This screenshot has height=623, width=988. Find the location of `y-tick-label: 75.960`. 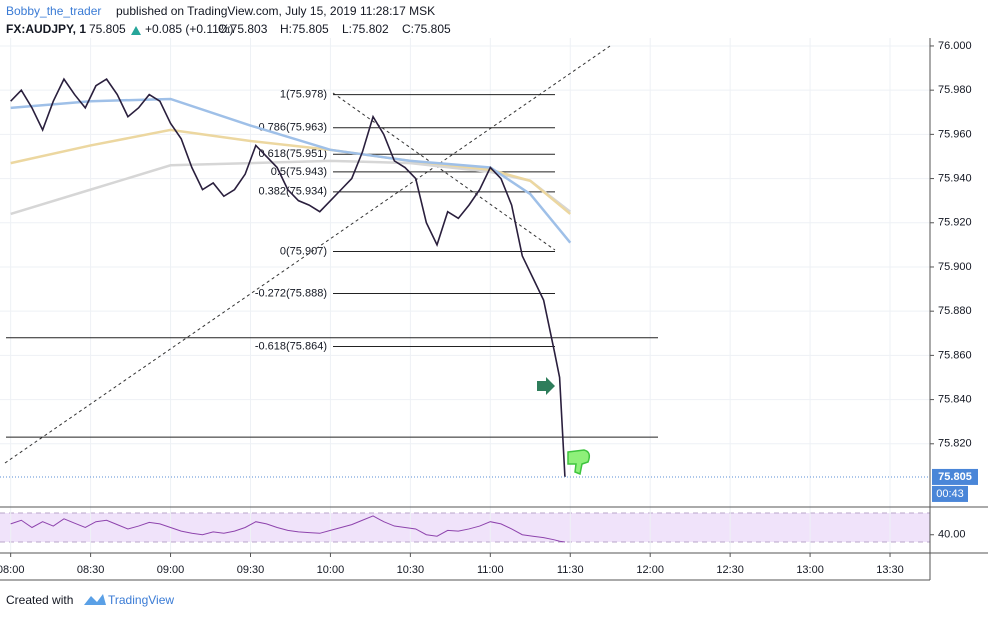

y-tick-label: 75.960 is located at coordinates (955, 134).